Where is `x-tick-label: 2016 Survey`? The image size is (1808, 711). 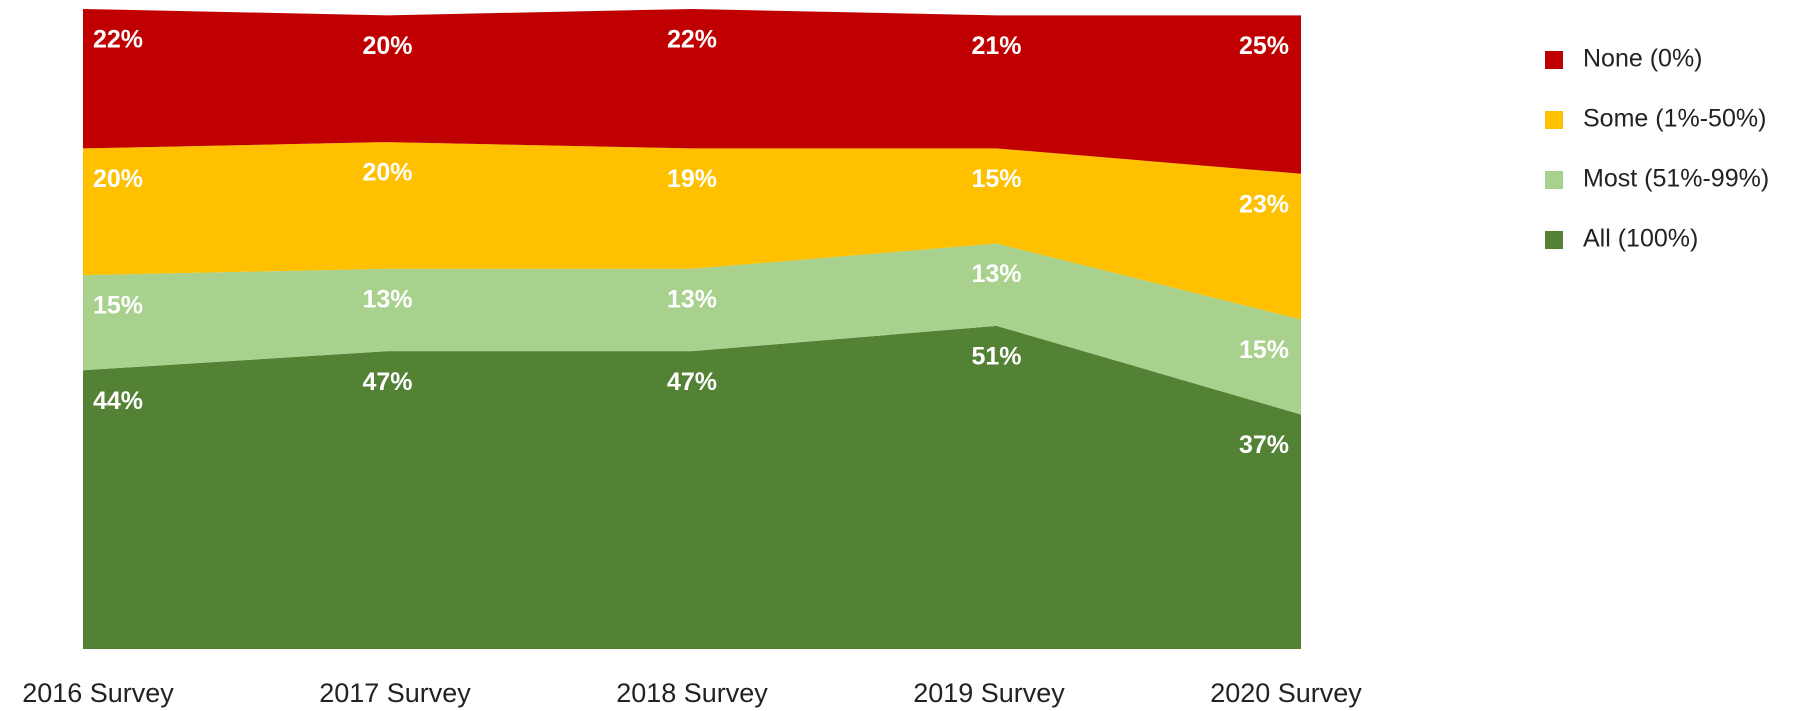
x-tick-label: 2016 Survey is located at coordinates (98, 693).